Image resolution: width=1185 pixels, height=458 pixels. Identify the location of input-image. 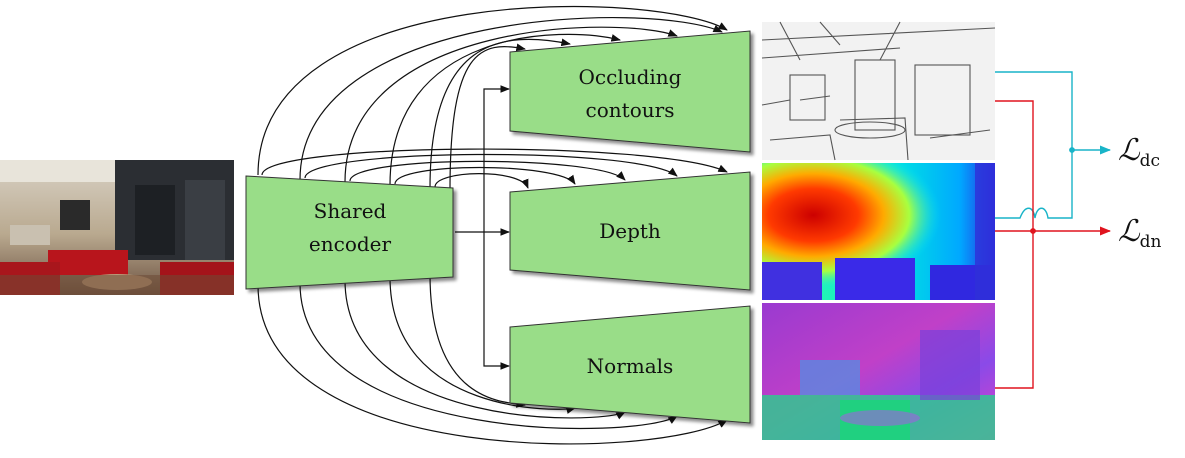
(117, 227).